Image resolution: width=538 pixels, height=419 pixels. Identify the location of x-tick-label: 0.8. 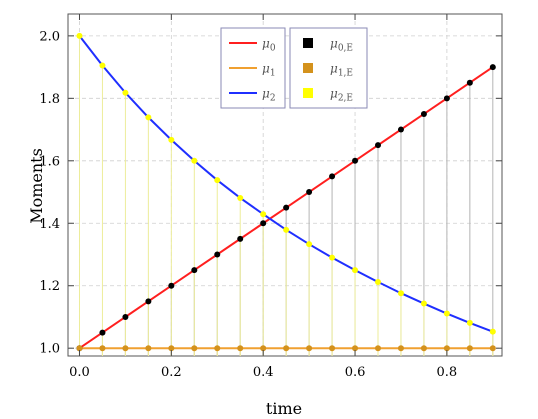
(447, 372).